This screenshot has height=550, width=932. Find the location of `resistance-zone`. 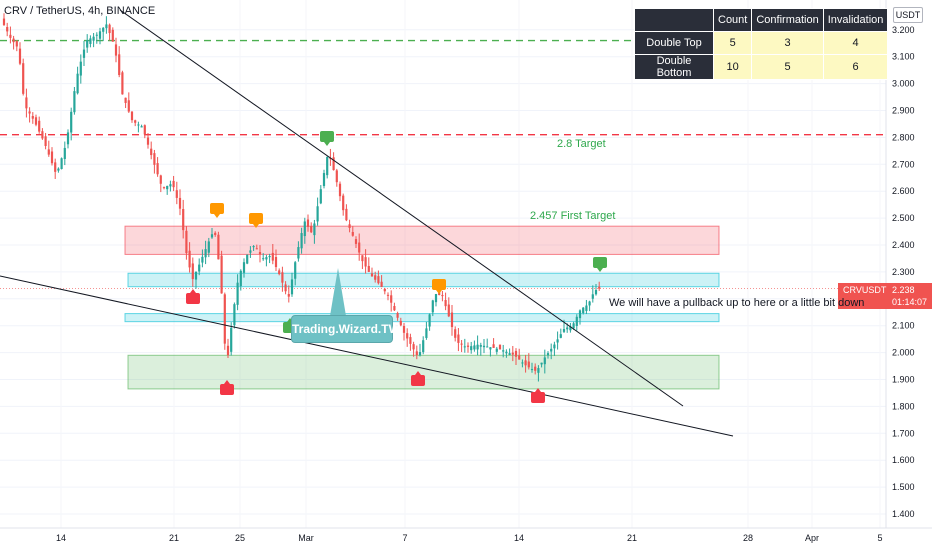

resistance-zone is located at coordinates (422, 240).